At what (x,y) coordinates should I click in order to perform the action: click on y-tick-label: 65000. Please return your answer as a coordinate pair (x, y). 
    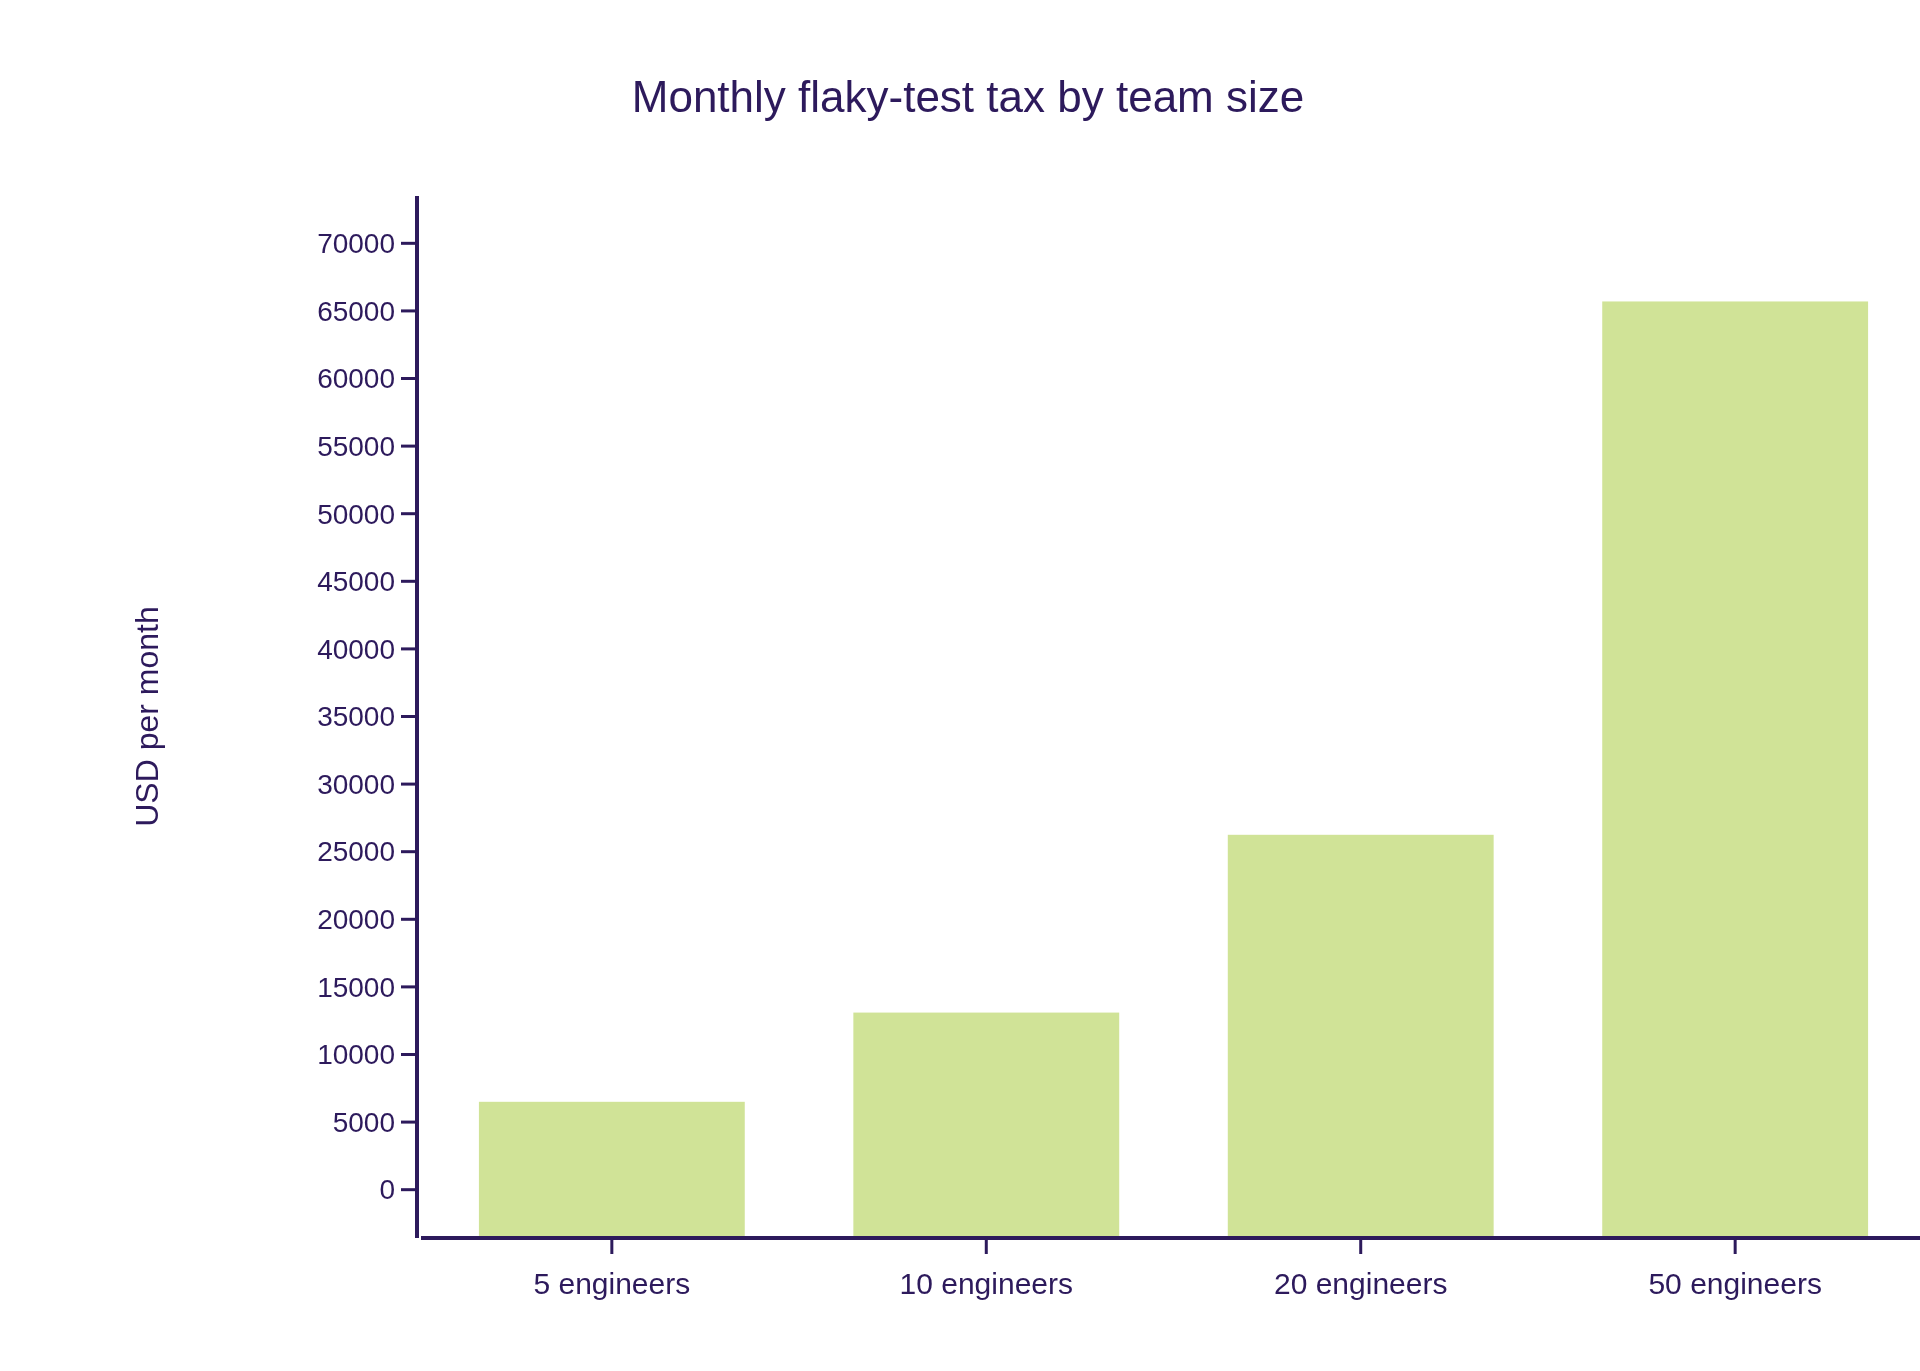
    Looking at the image, I should click on (356, 311).